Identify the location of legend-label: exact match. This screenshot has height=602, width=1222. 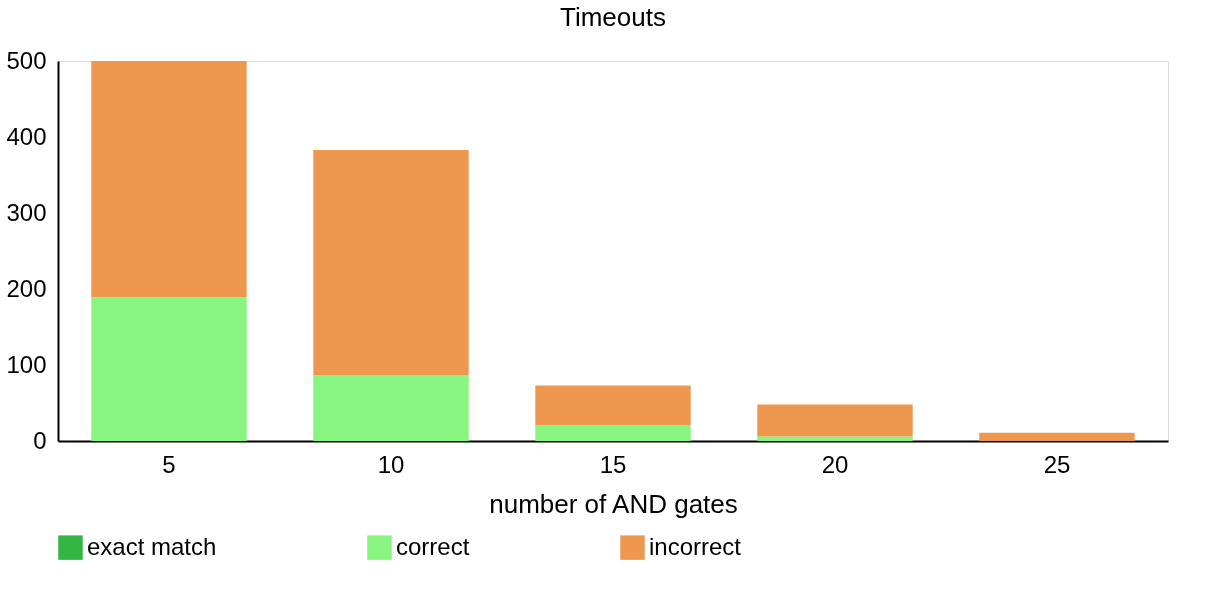
(152, 546).